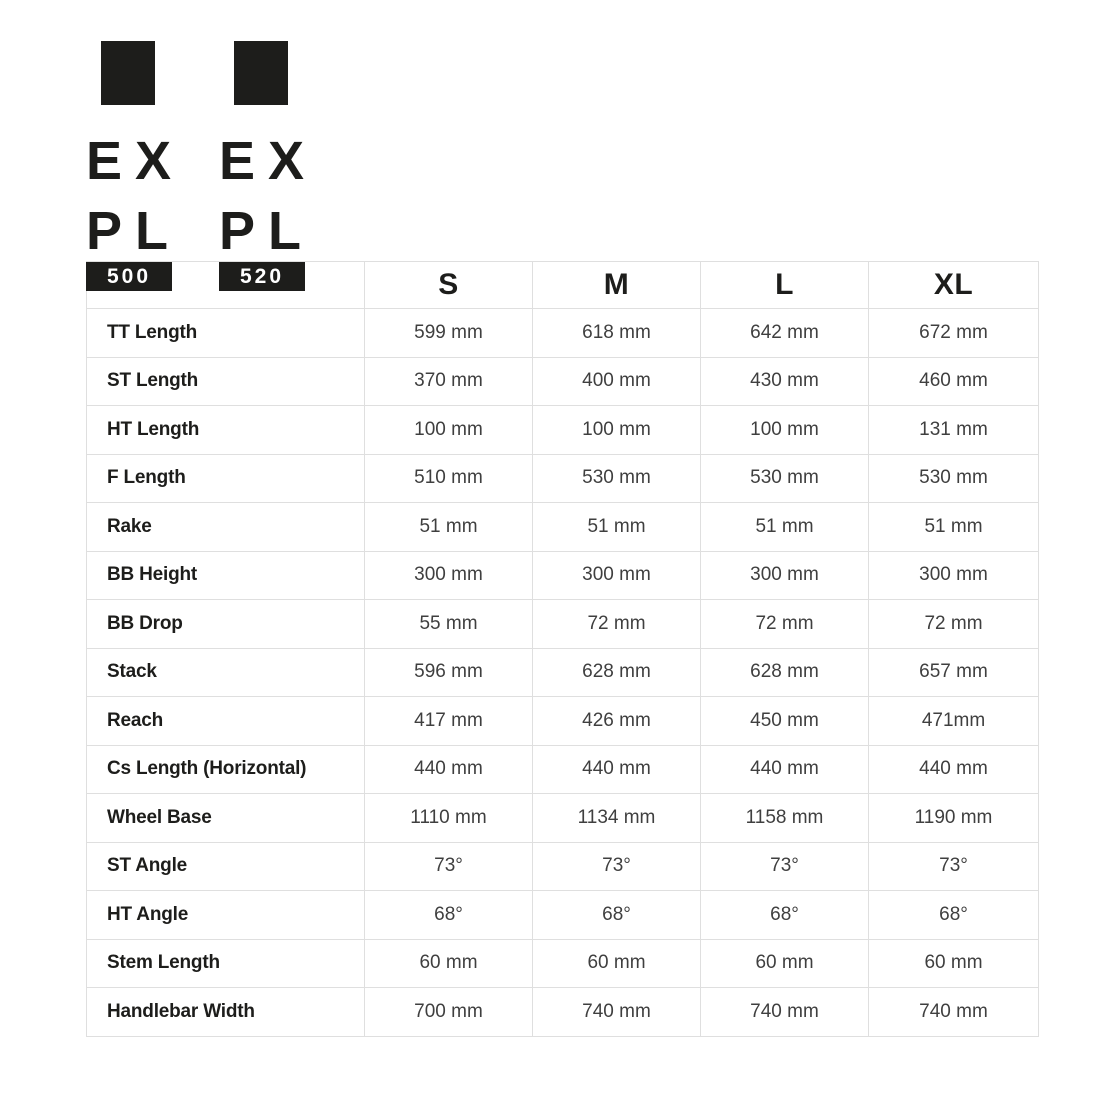  I want to click on table-row: Reach 417 mm 426 mm 450 mm 471mm, so click(562, 721).